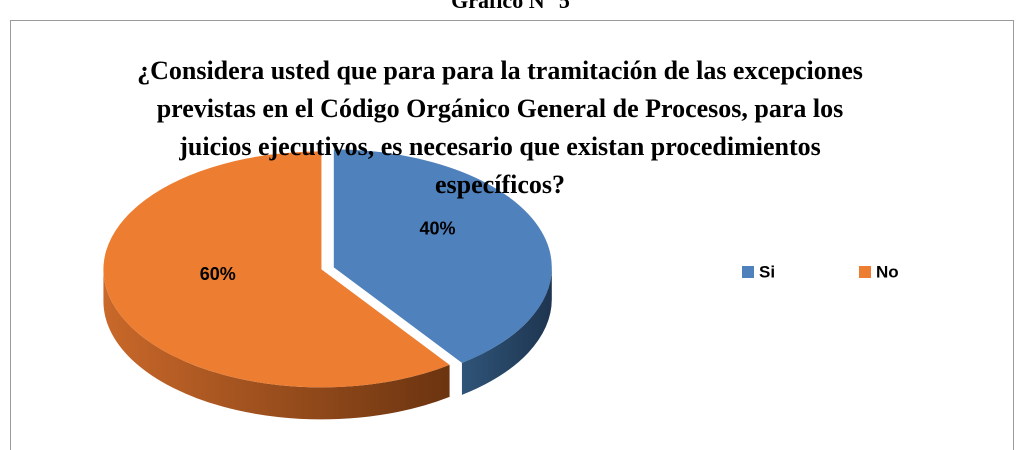 The image size is (1021, 450). What do you see at coordinates (218, 274) in the screenshot?
I see `data-label: 60%` at bounding box center [218, 274].